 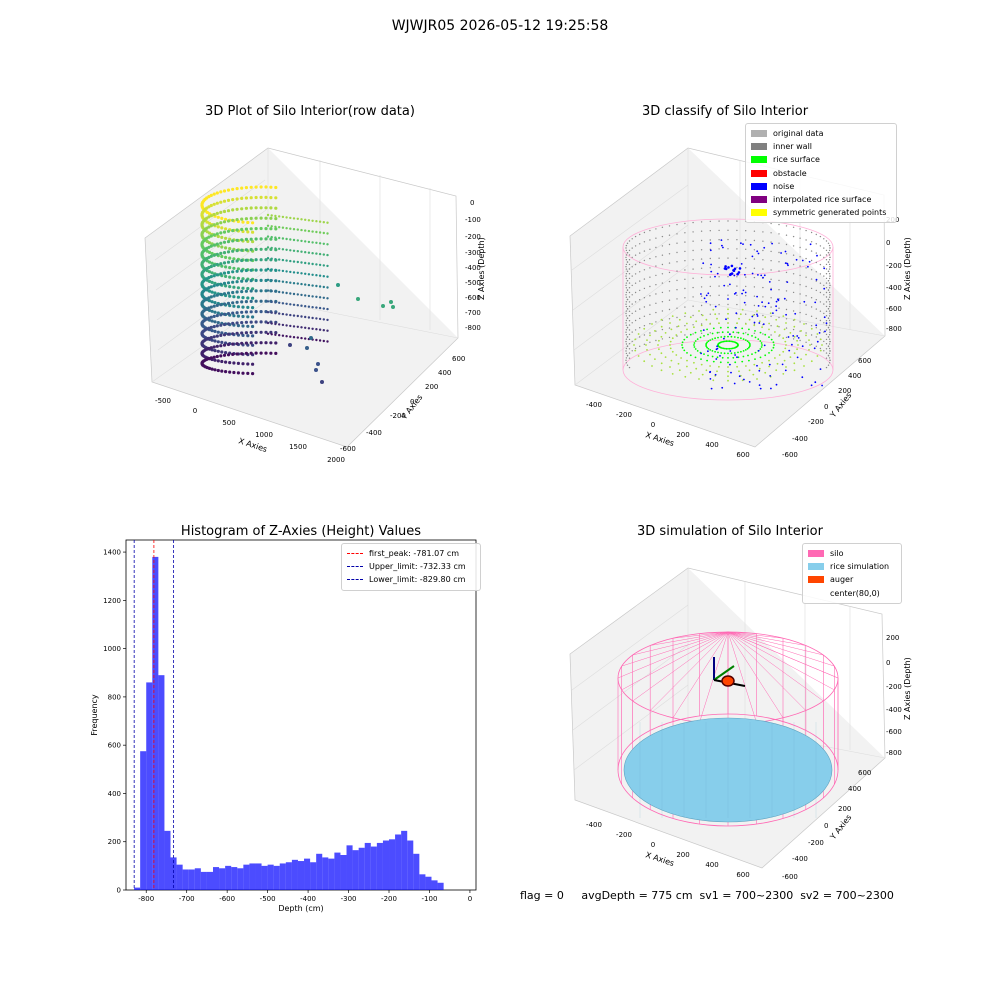 What do you see at coordinates (411, 566) in the screenshot?
I see `legend-item: Upper_limit: -732.33 cm` at bounding box center [411, 566].